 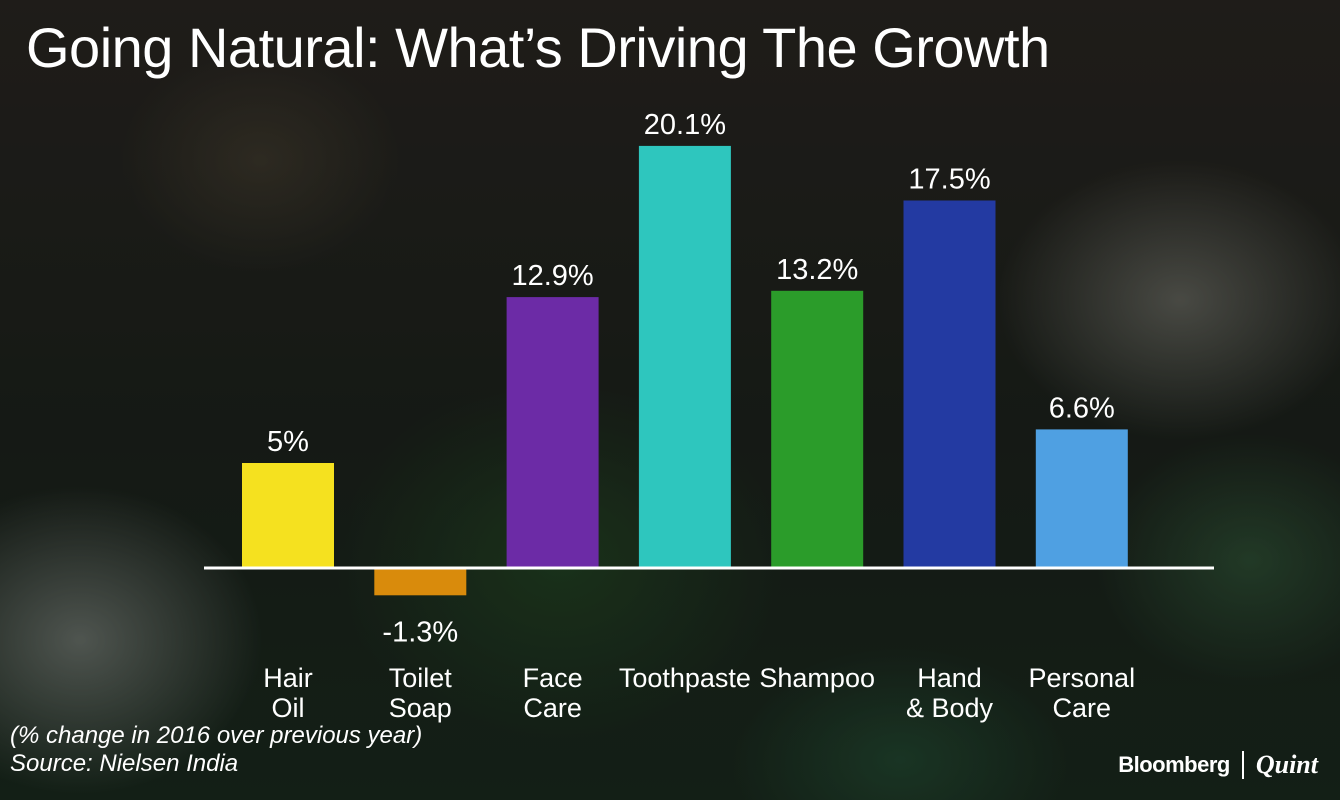 I want to click on category-label-2-0: Face, so click(x=553, y=678).